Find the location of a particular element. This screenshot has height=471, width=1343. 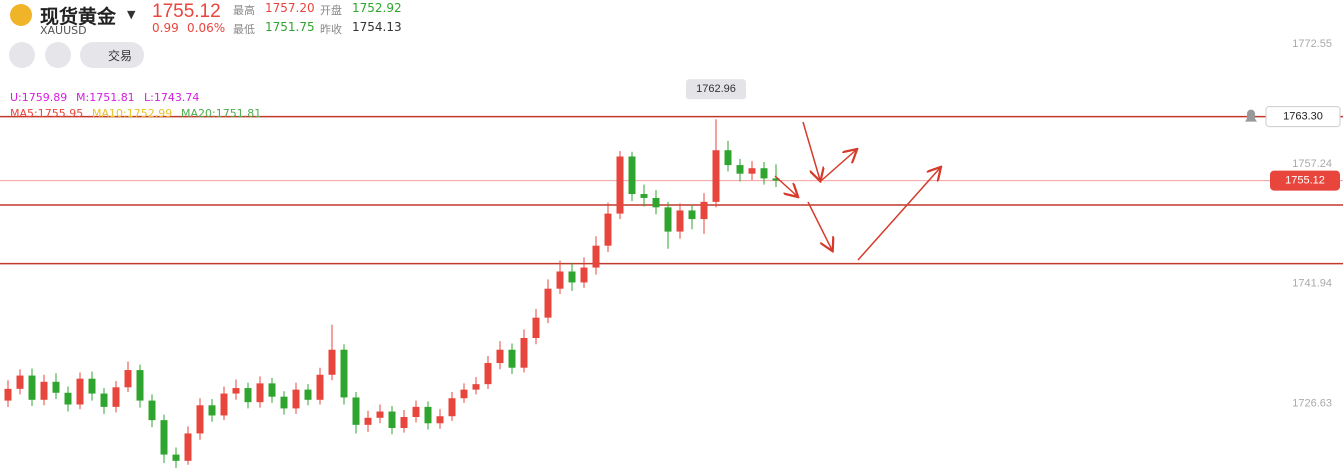

last-price-tag is located at coordinates (1305, 180).